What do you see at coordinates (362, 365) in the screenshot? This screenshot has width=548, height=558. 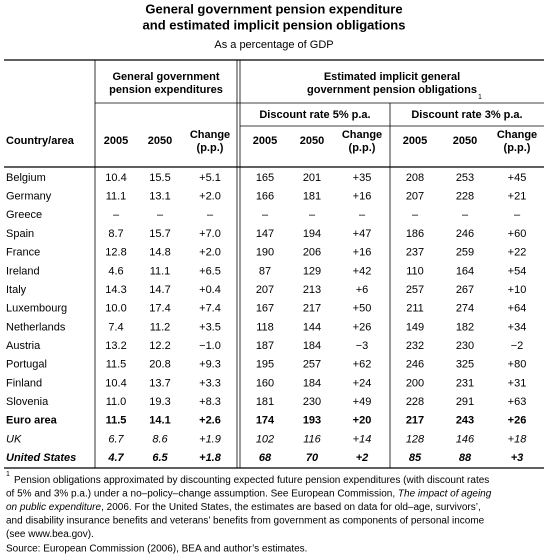 I see `cell: +62` at bounding box center [362, 365].